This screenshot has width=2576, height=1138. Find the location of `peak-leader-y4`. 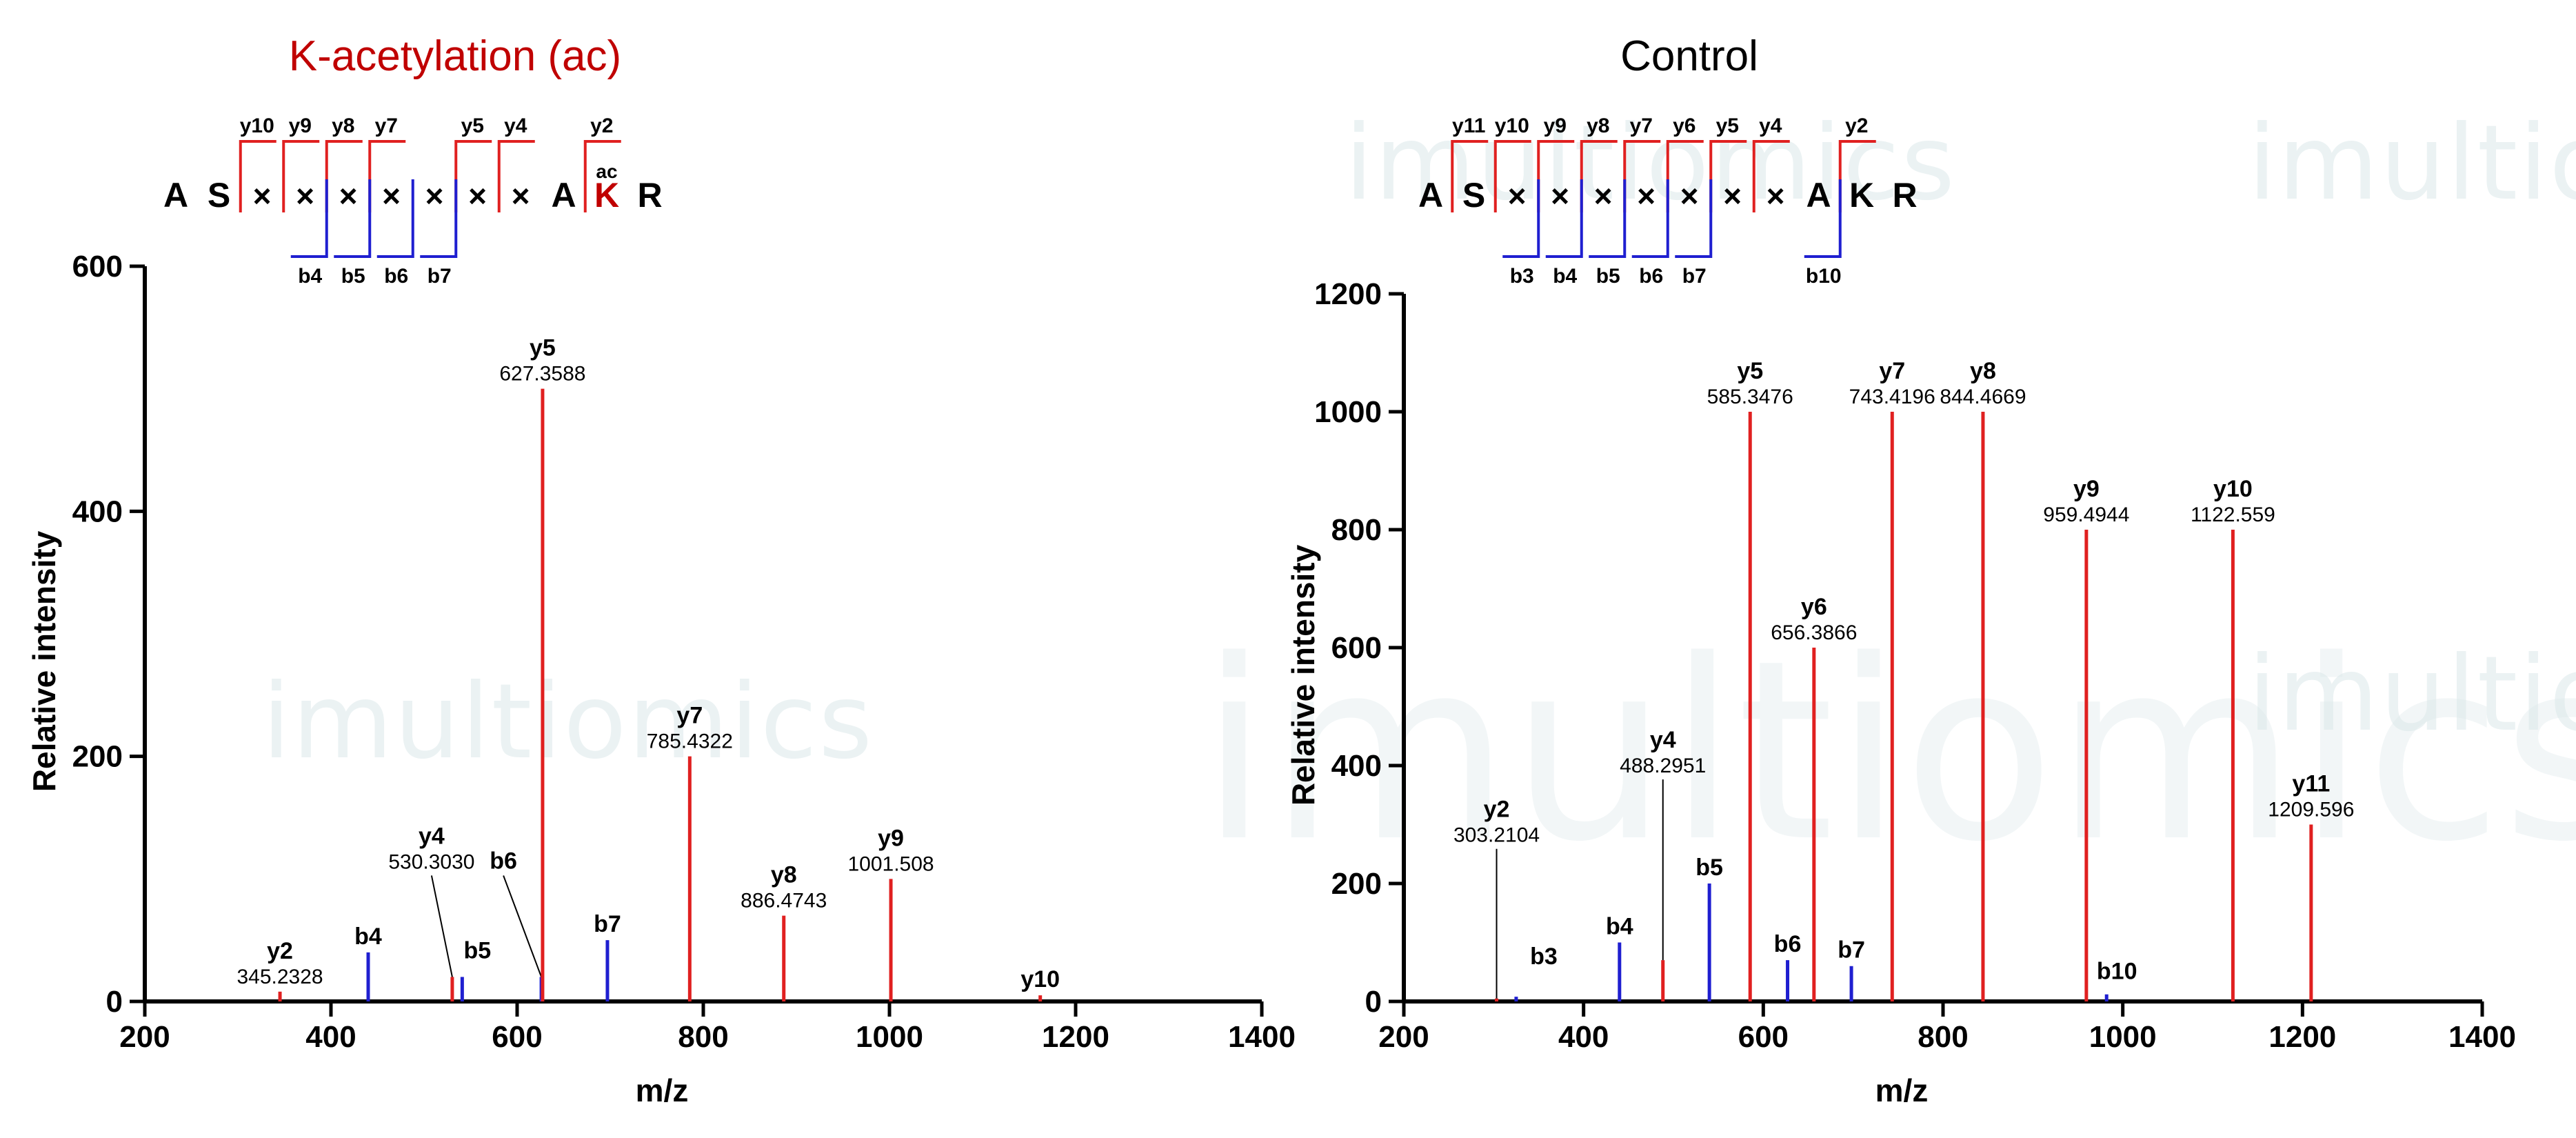

peak-leader-y4 is located at coordinates (441, 926).